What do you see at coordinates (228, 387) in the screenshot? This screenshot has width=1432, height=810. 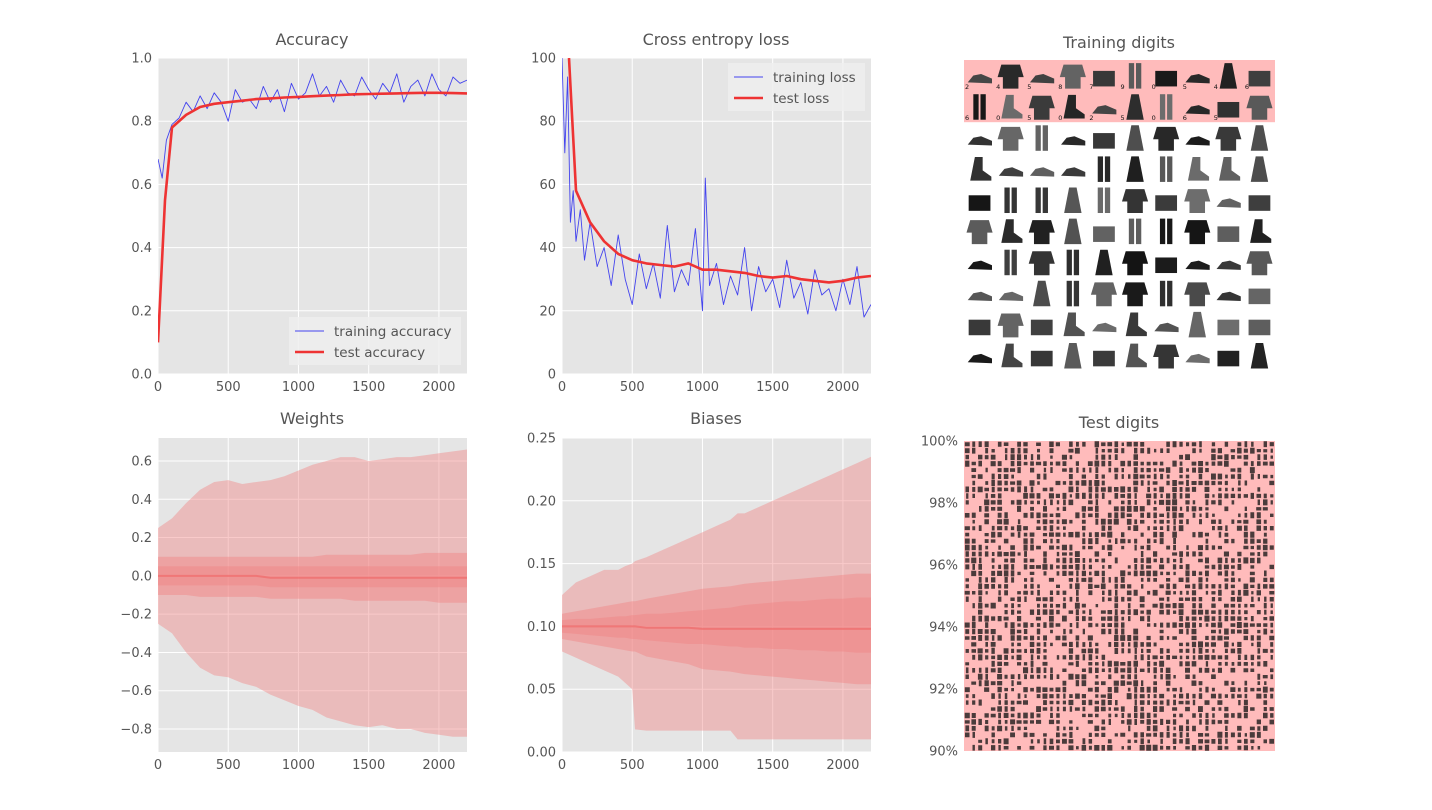 I see `x-tick-label: 500` at bounding box center [228, 387].